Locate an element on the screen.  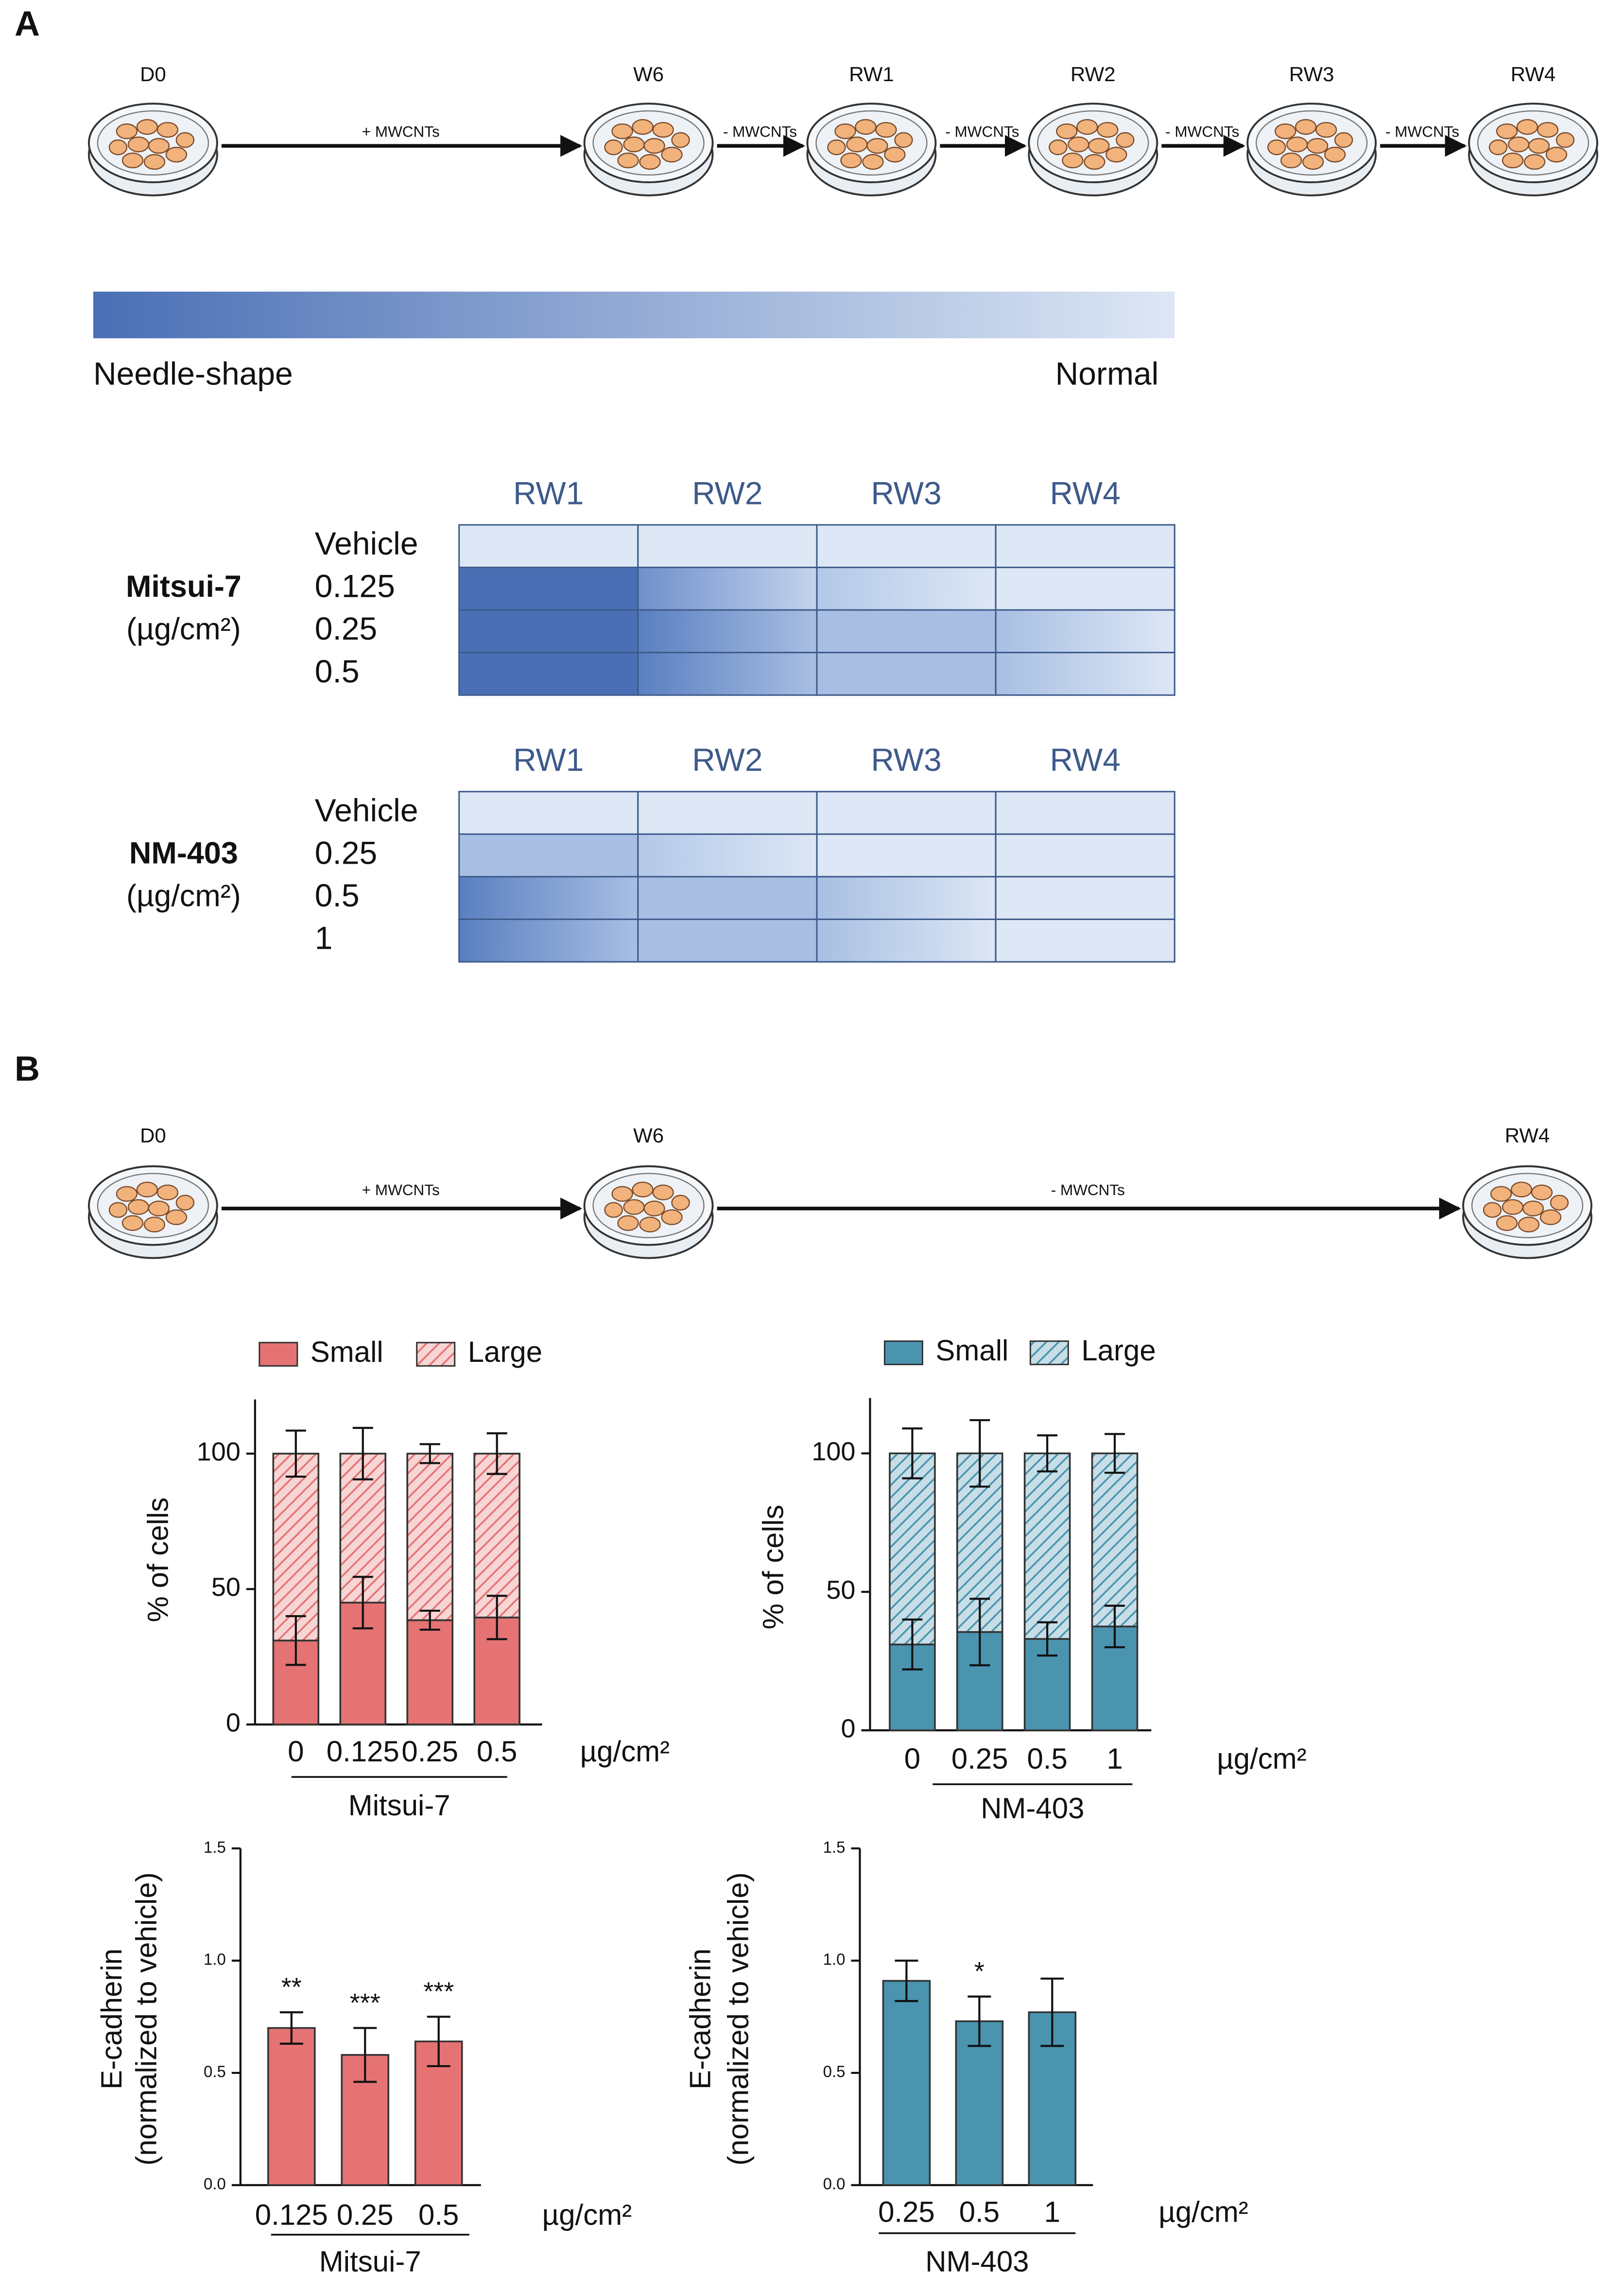
column-header: RW3 is located at coordinates (906, 493).